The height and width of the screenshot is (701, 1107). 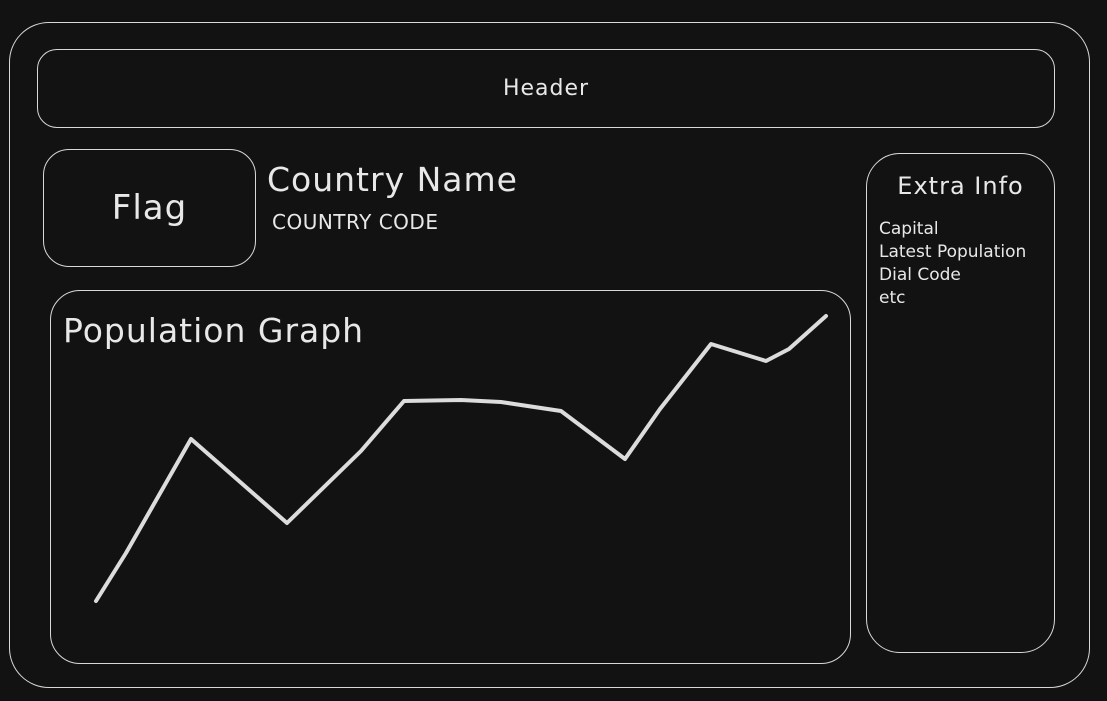 I want to click on extra-info-item-latest-population: Latest Population, so click(x=953, y=252).